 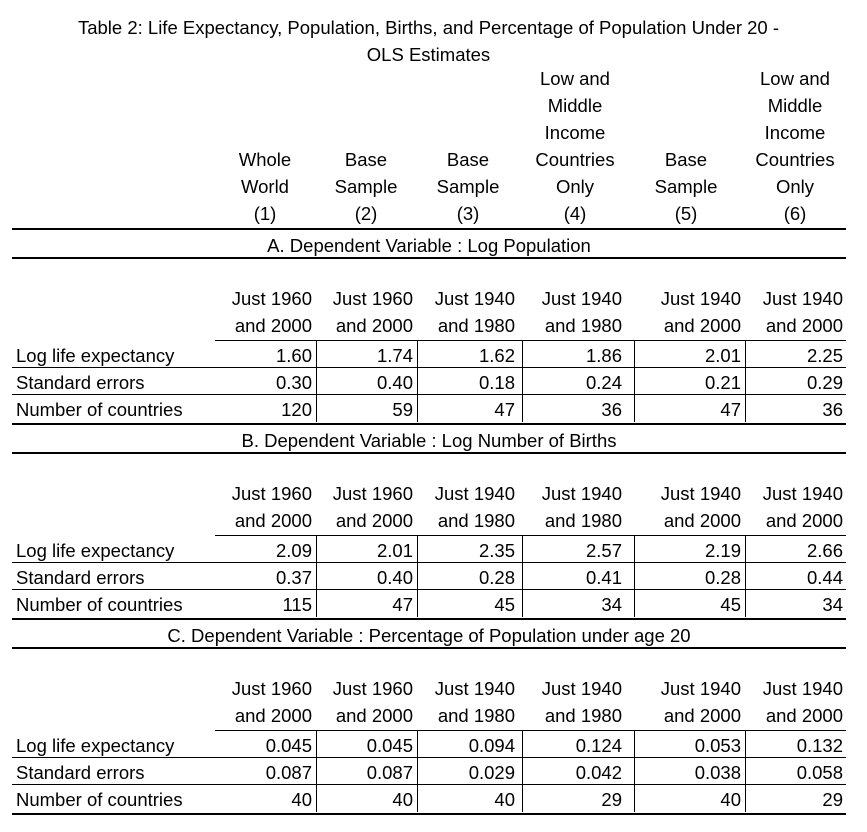 I want to click on table-cell: 2.57, so click(x=603, y=550).